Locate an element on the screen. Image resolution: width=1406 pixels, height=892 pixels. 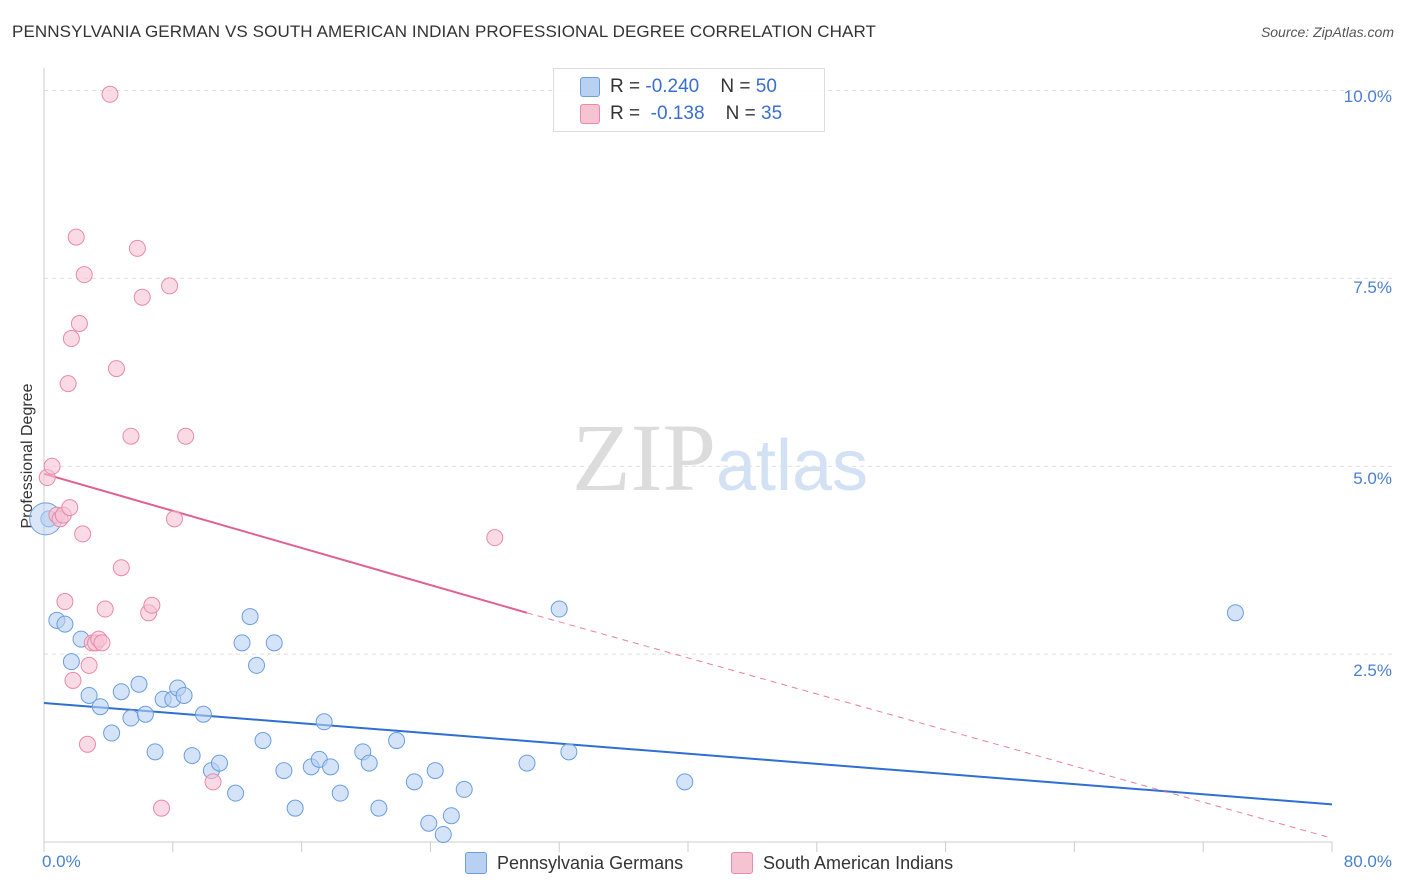
legend-r-value: -0.240 is located at coordinates (672, 86).